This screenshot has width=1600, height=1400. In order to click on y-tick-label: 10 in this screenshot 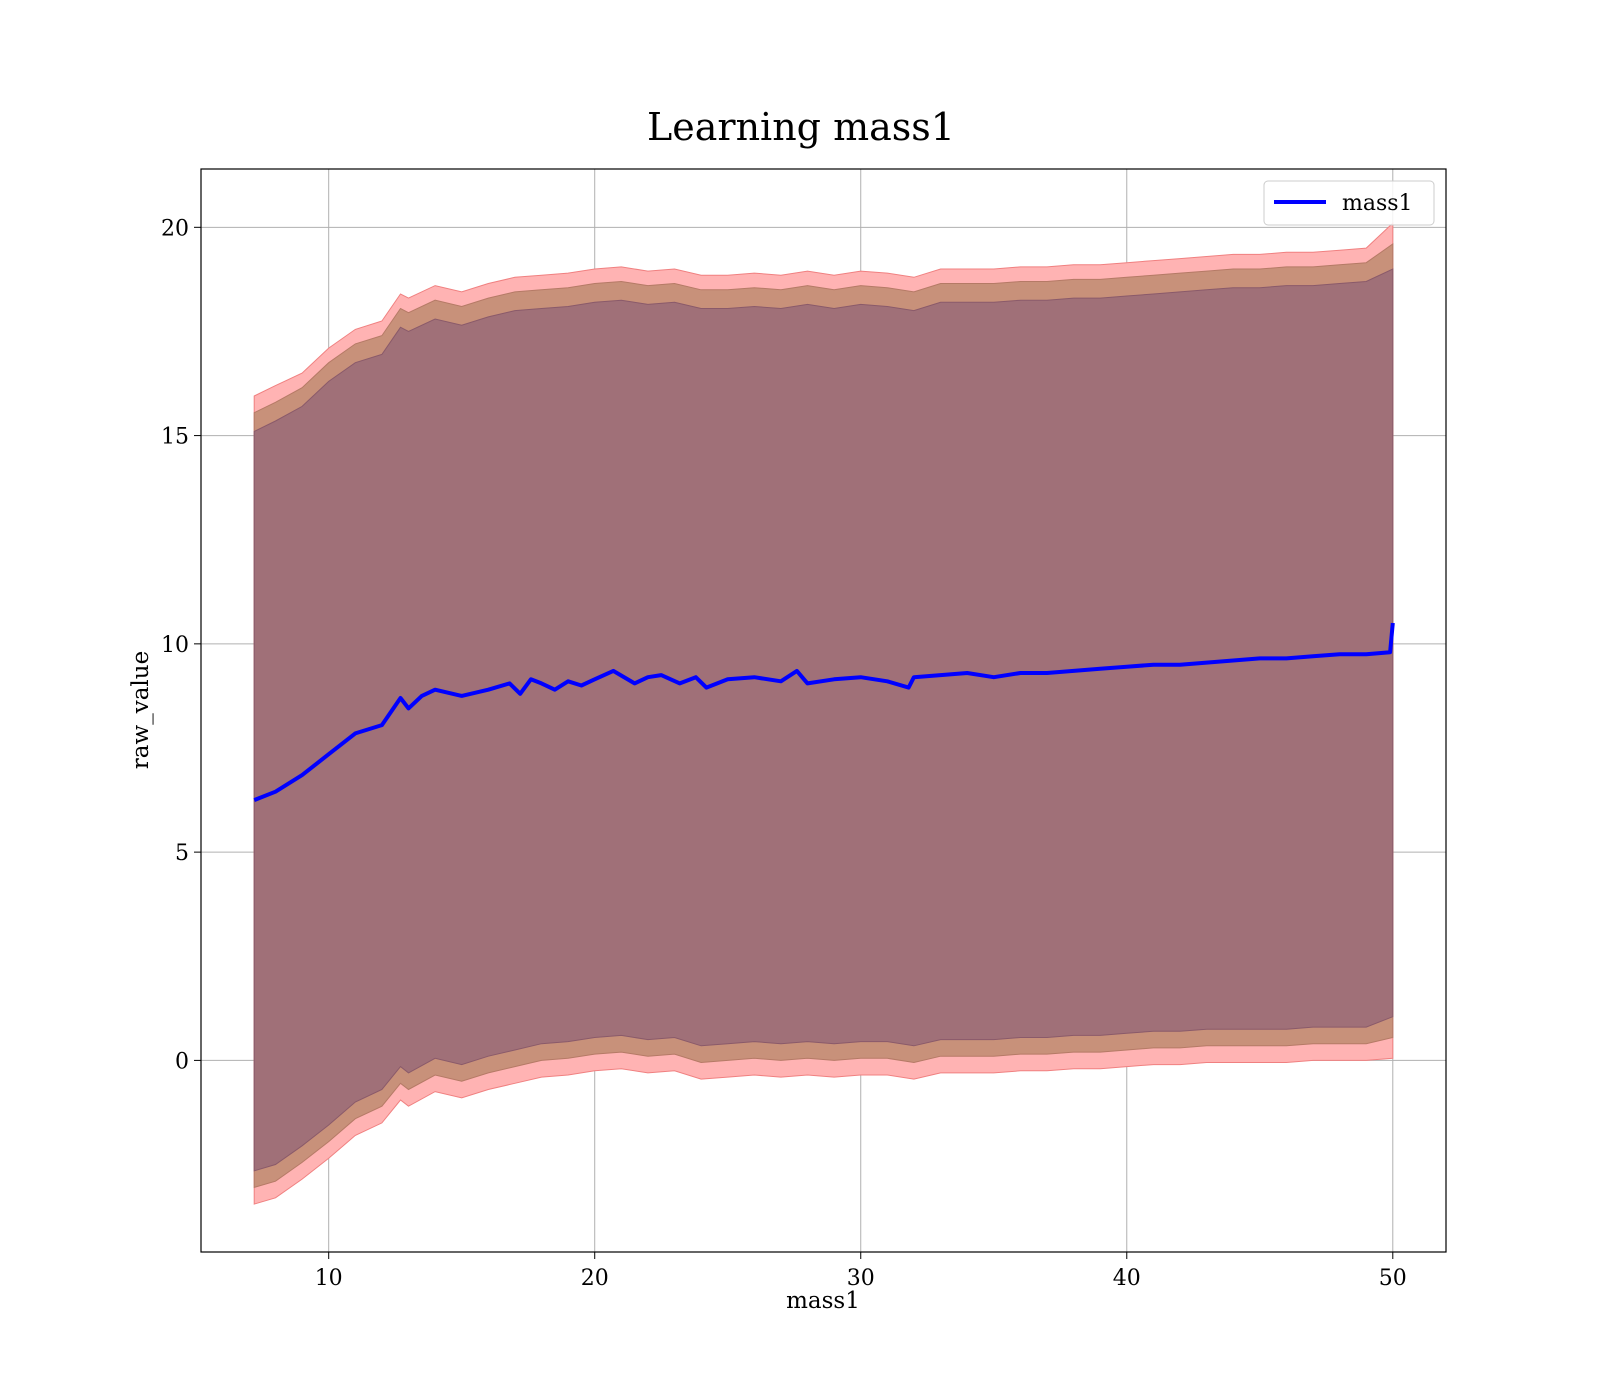, I will do `click(175, 645)`.